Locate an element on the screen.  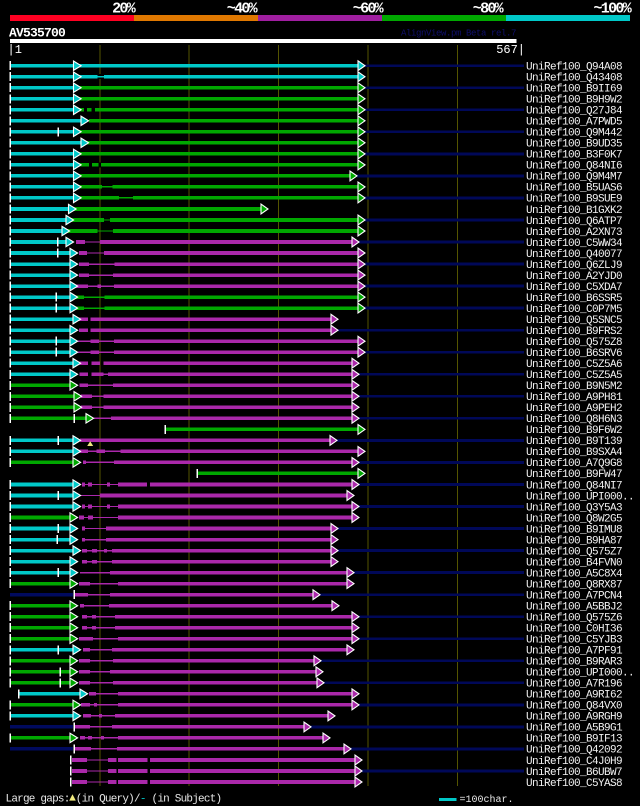
svg-text: UniRef100_Q40077 is located at coordinates (574, 255).